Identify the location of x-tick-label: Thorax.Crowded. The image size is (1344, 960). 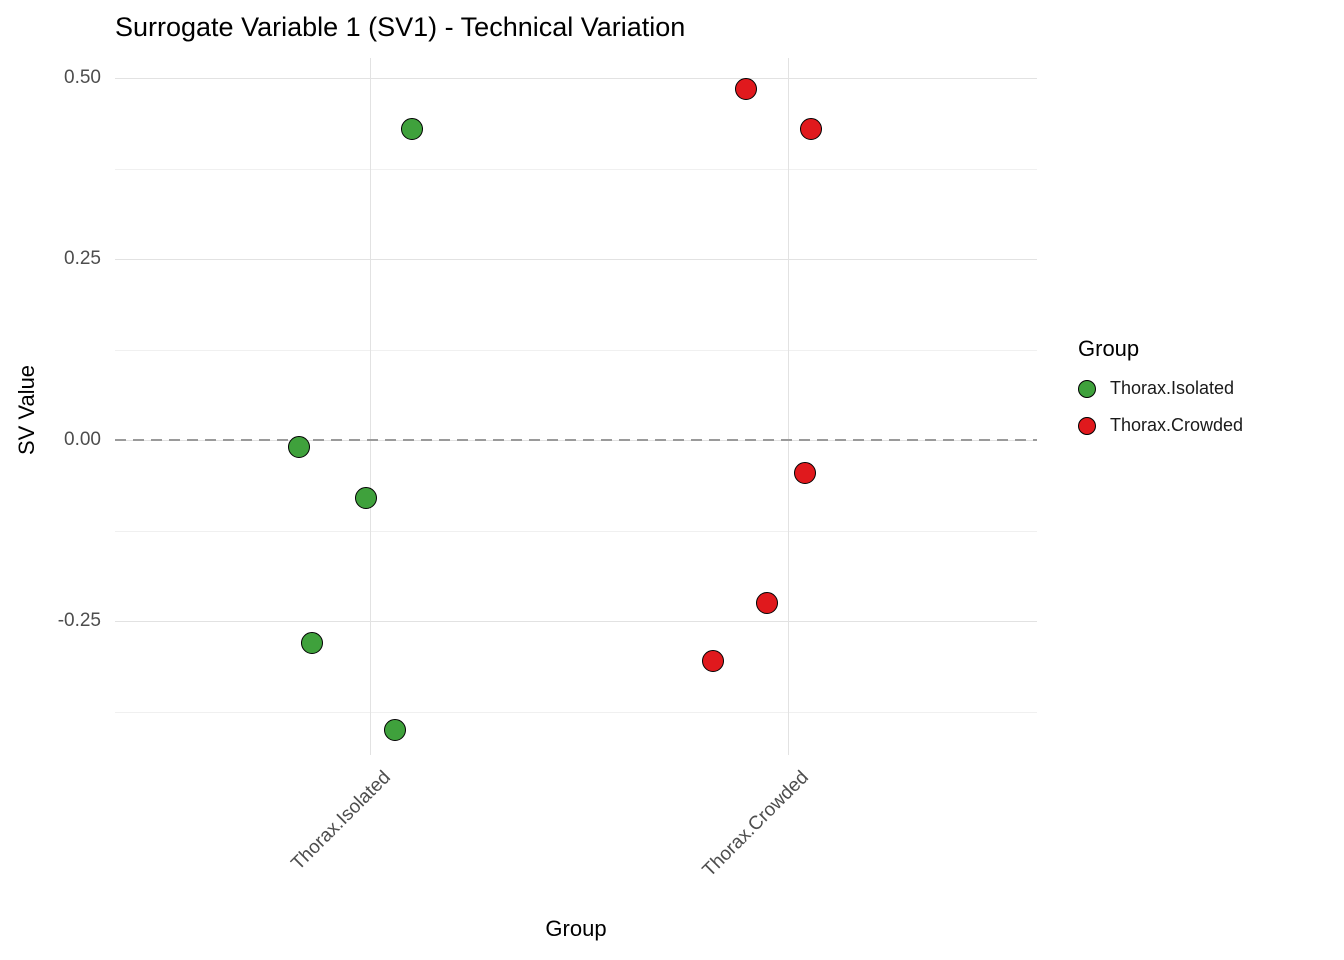
(755, 824).